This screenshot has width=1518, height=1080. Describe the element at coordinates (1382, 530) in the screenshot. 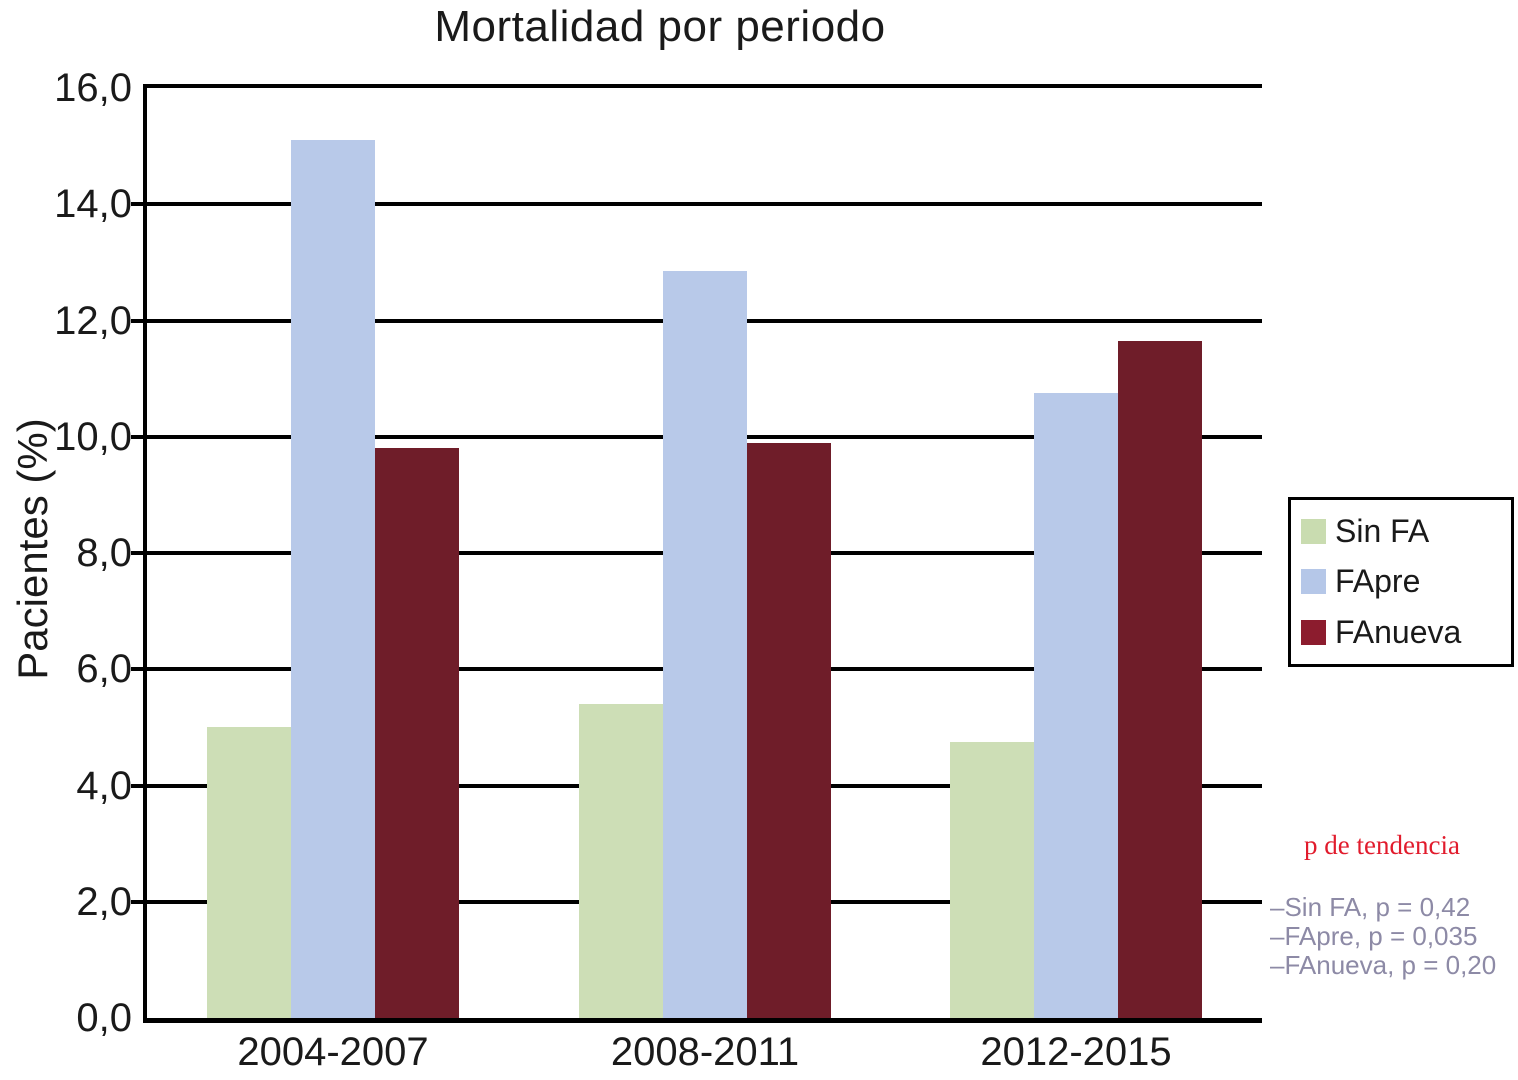

I see `legend-label: Sin FA` at that location.